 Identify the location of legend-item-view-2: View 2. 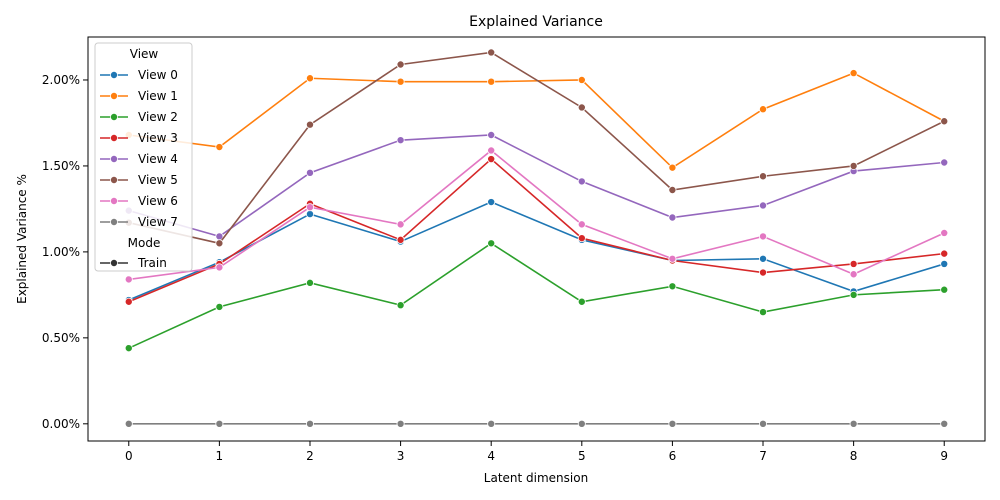
(139, 117).